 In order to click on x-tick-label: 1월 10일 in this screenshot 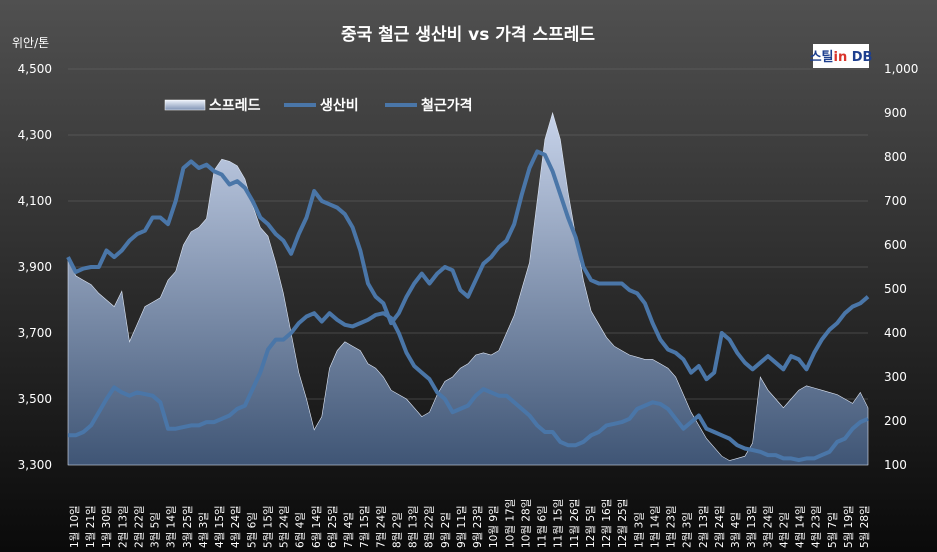, I will do `click(74, 526)`.